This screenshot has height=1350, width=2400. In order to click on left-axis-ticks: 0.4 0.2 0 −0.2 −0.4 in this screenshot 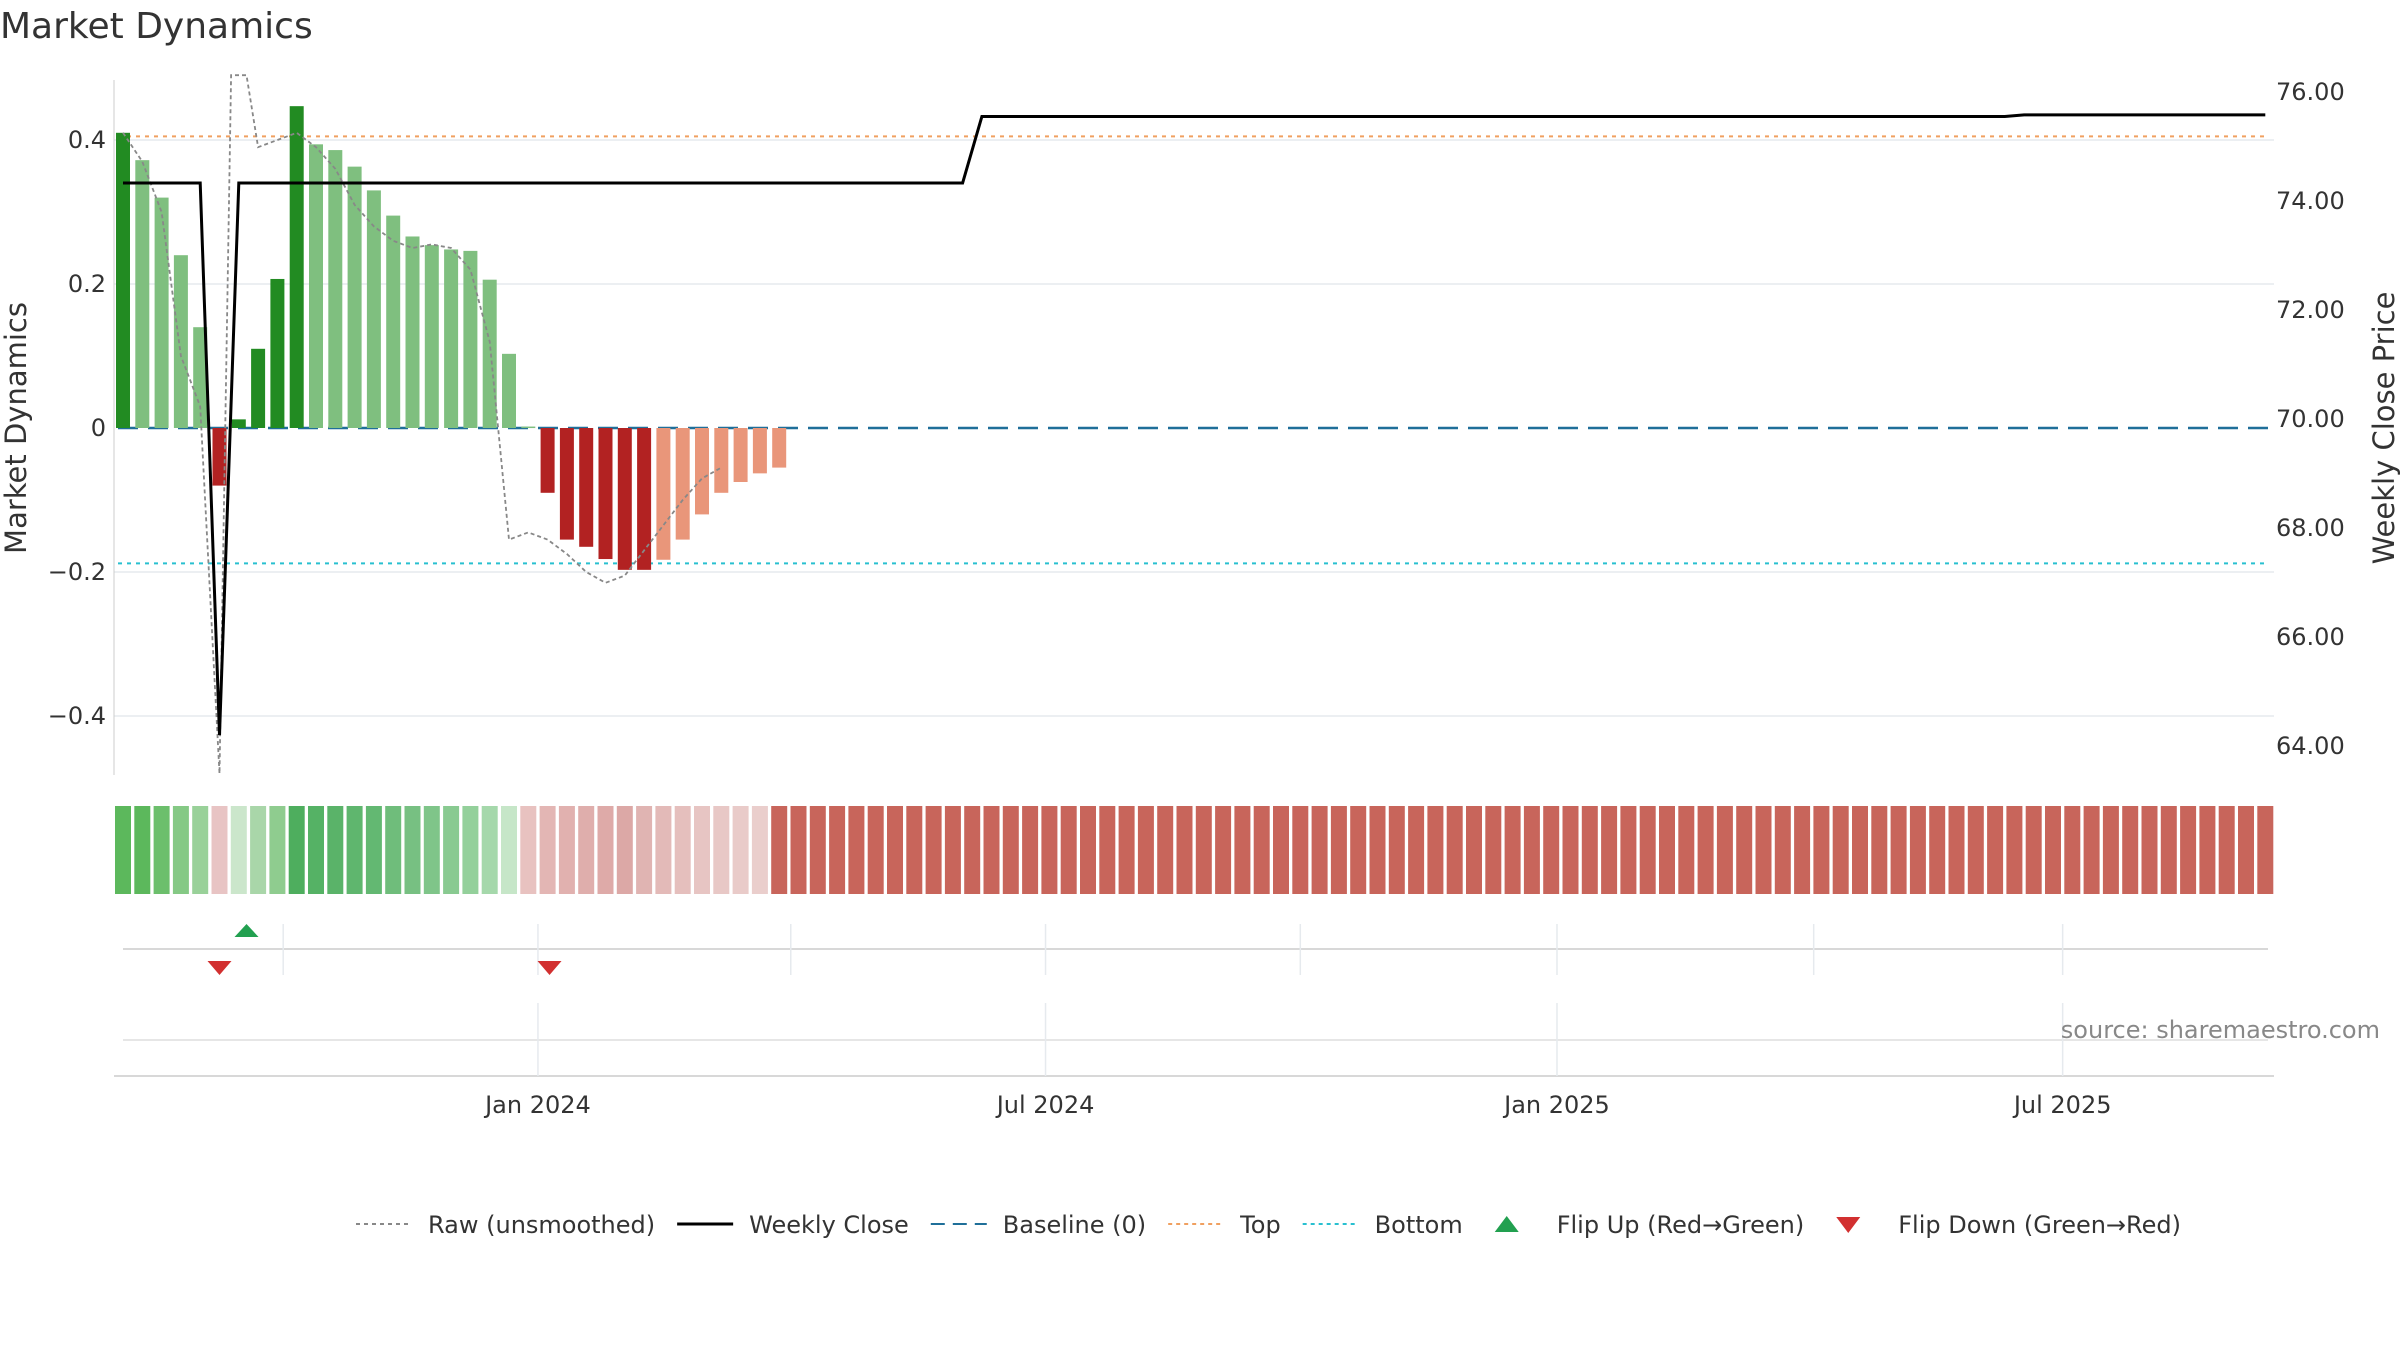, I will do `click(77, 428)`.